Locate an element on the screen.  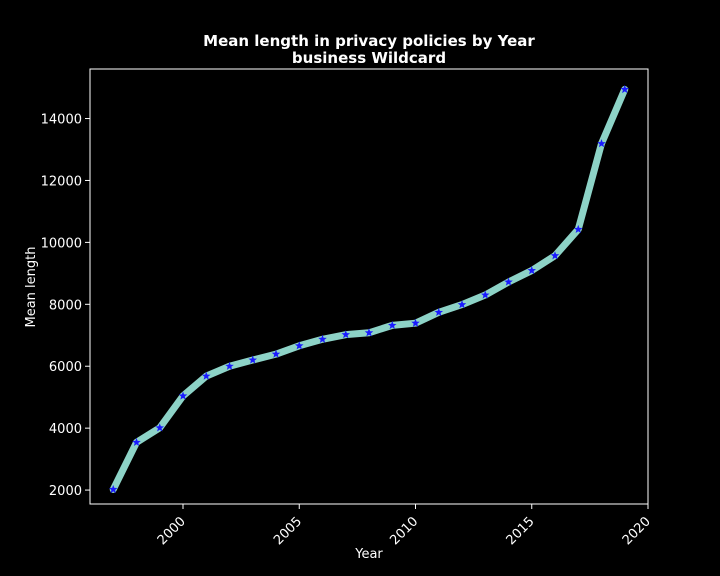
y-axis-label: Mean length is located at coordinates (31, 287).